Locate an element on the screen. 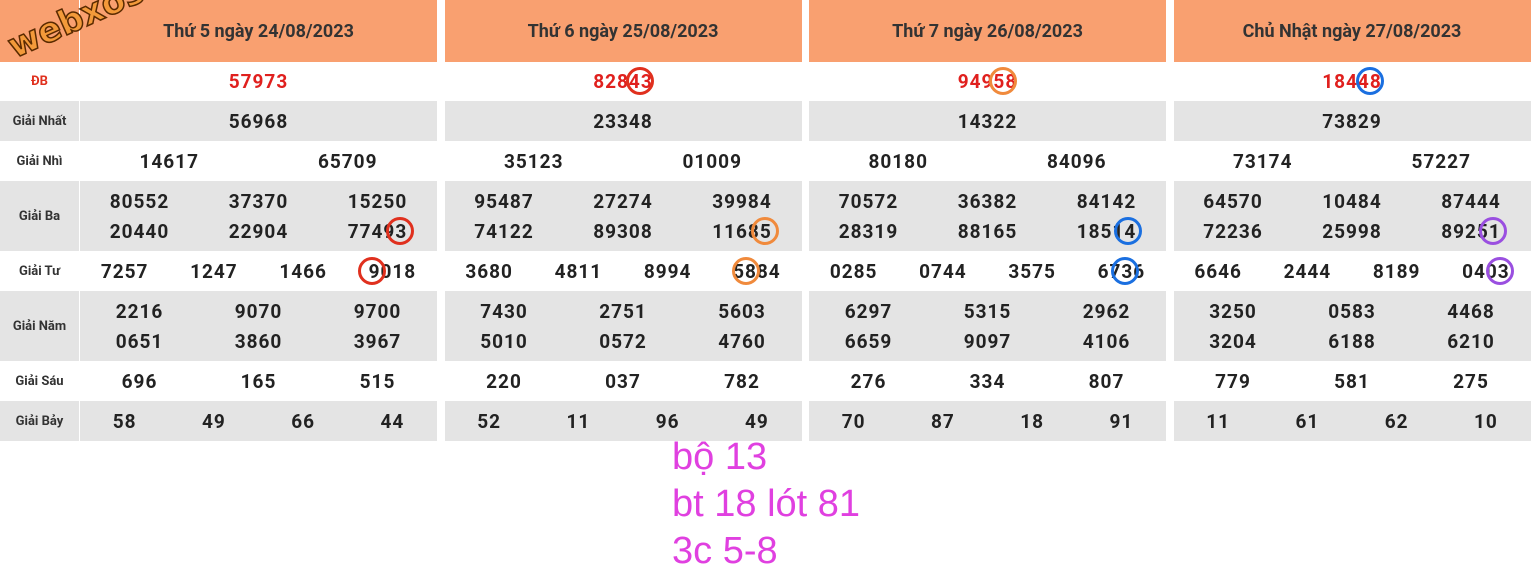 The image size is (1539, 583). prize-number: 2751 is located at coordinates (623, 311).